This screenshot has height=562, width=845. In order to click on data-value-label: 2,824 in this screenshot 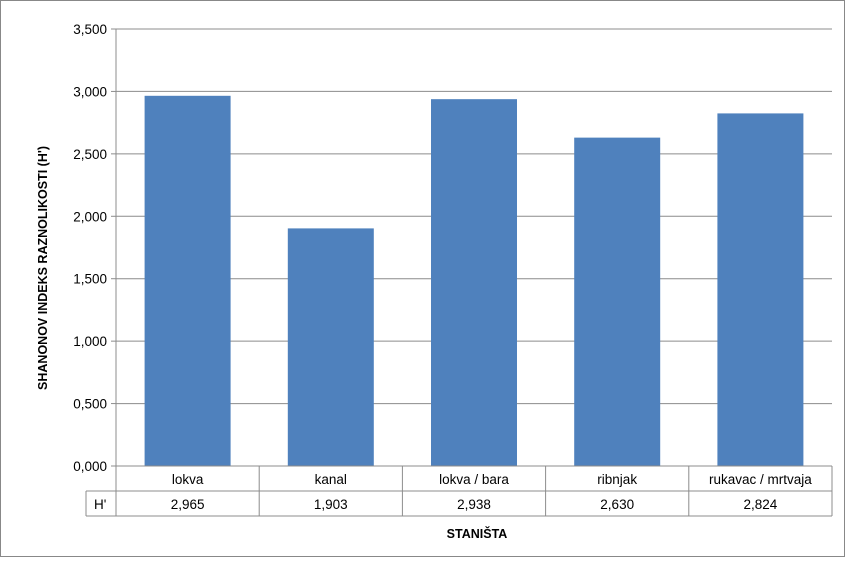, I will do `click(761, 504)`.